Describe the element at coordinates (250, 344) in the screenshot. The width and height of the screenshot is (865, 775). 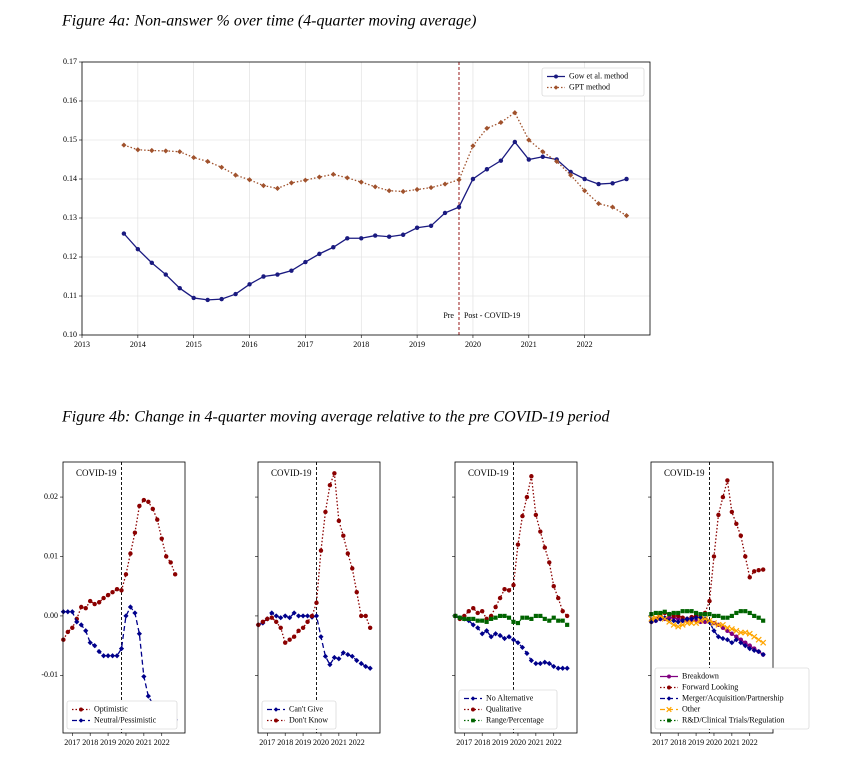
I see `x-tick-label: 2016` at that location.